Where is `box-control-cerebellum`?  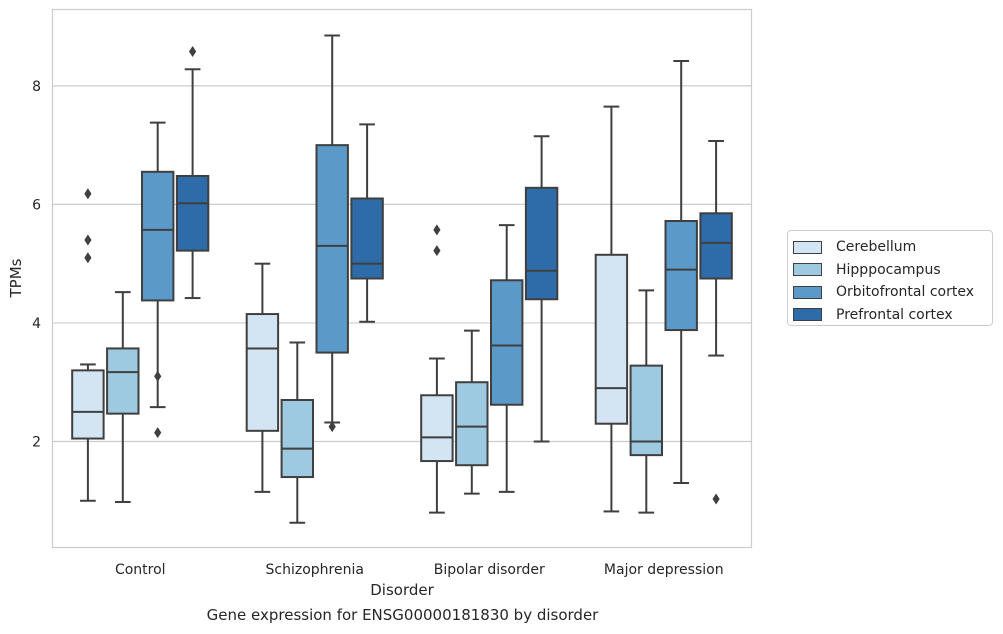 box-control-cerebellum is located at coordinates (88, 345).